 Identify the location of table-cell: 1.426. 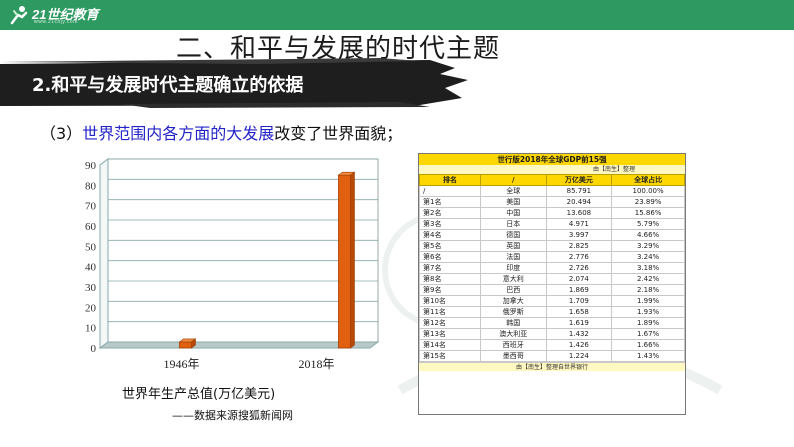
(579, 345).